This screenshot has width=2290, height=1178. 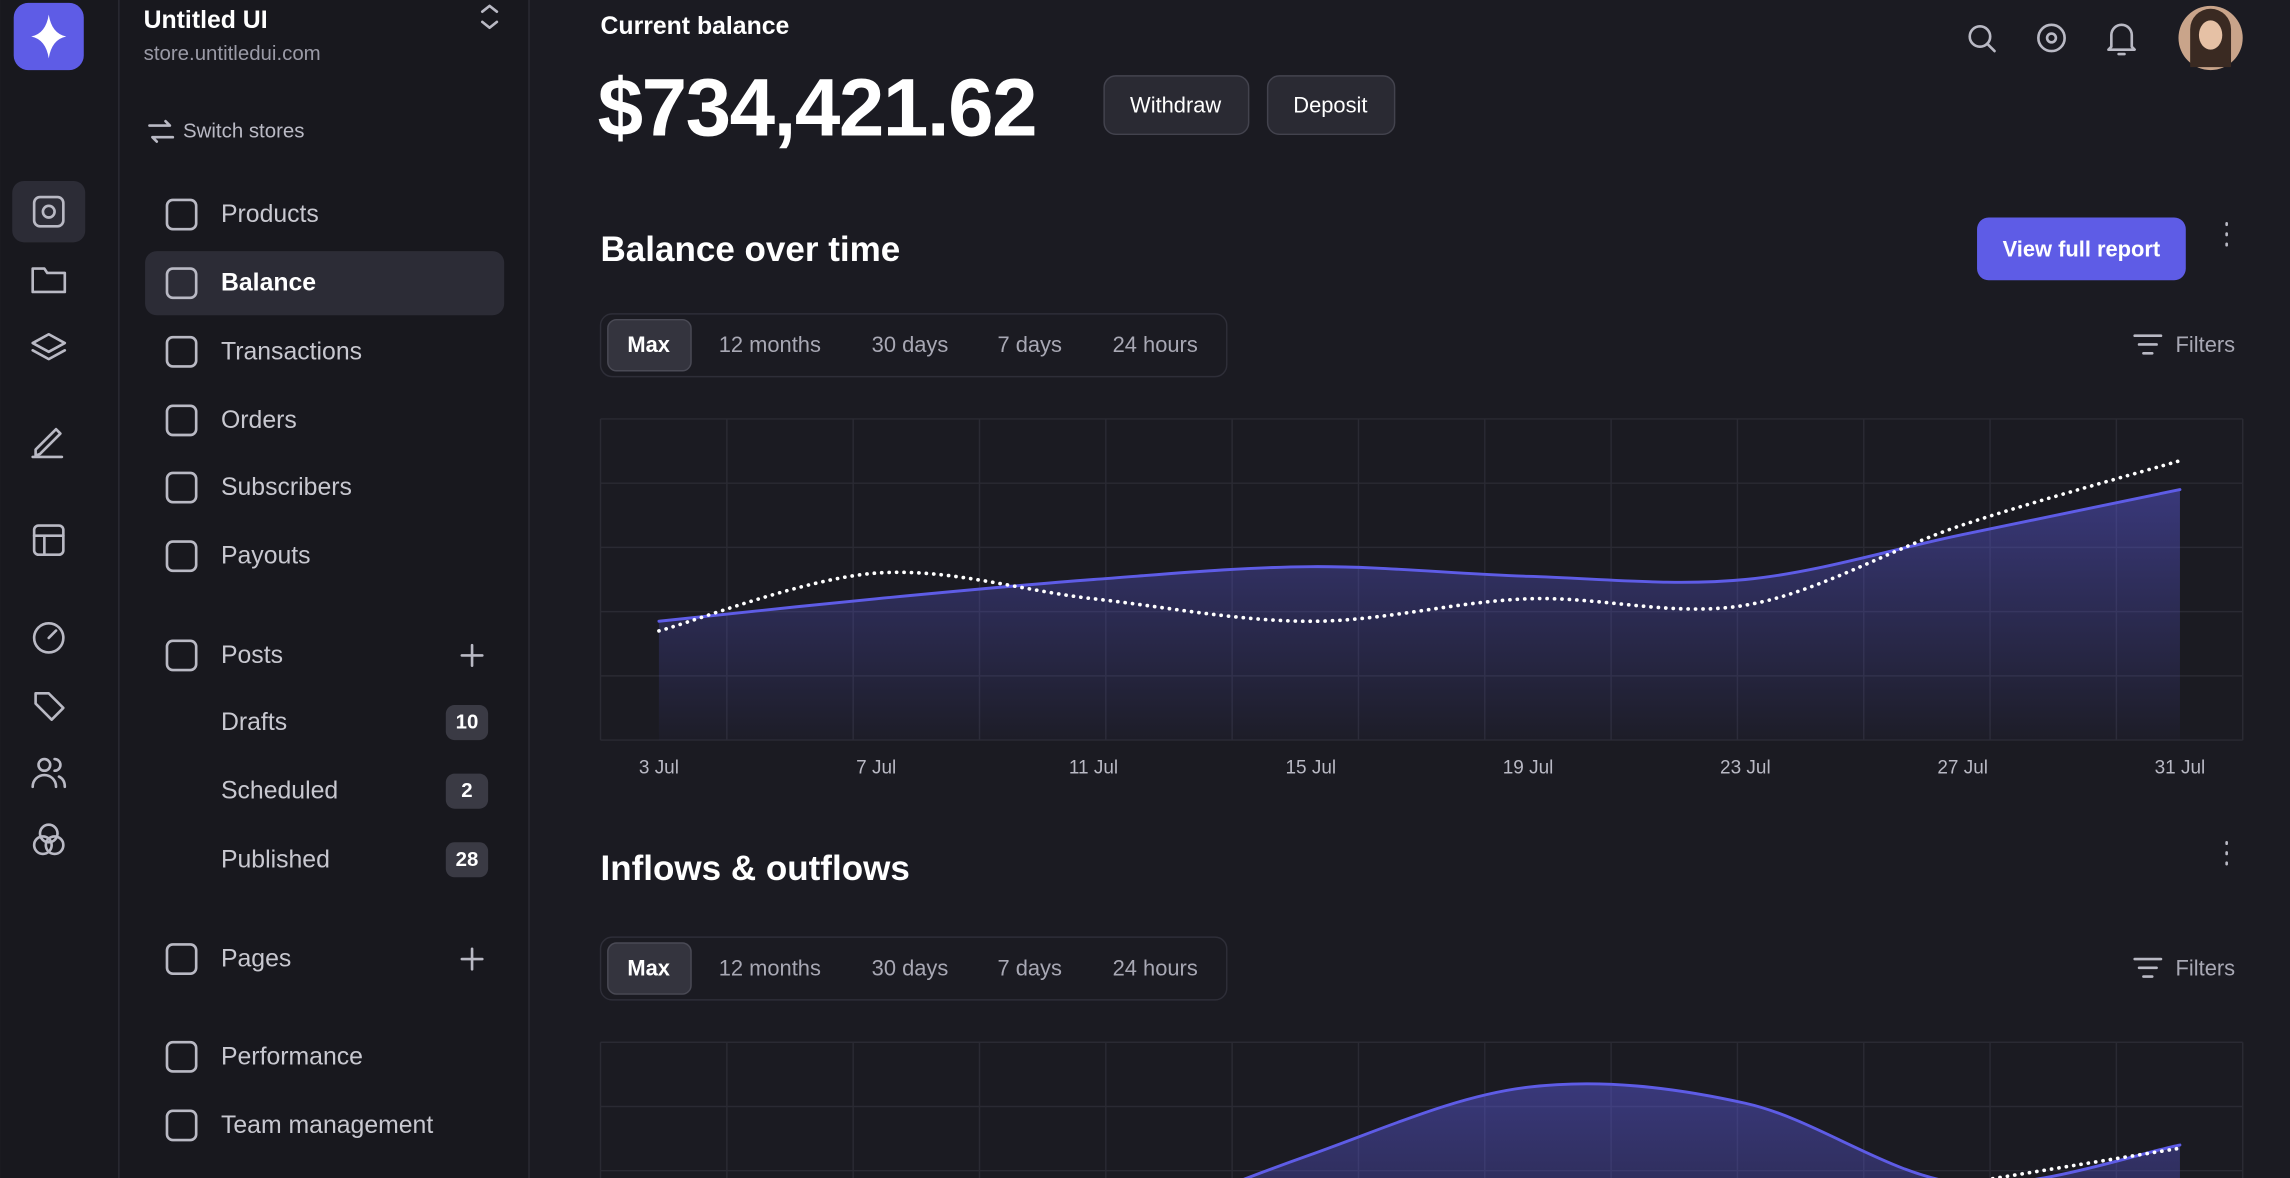 I want to click on deposit-button, so click(x=1331, y=105).